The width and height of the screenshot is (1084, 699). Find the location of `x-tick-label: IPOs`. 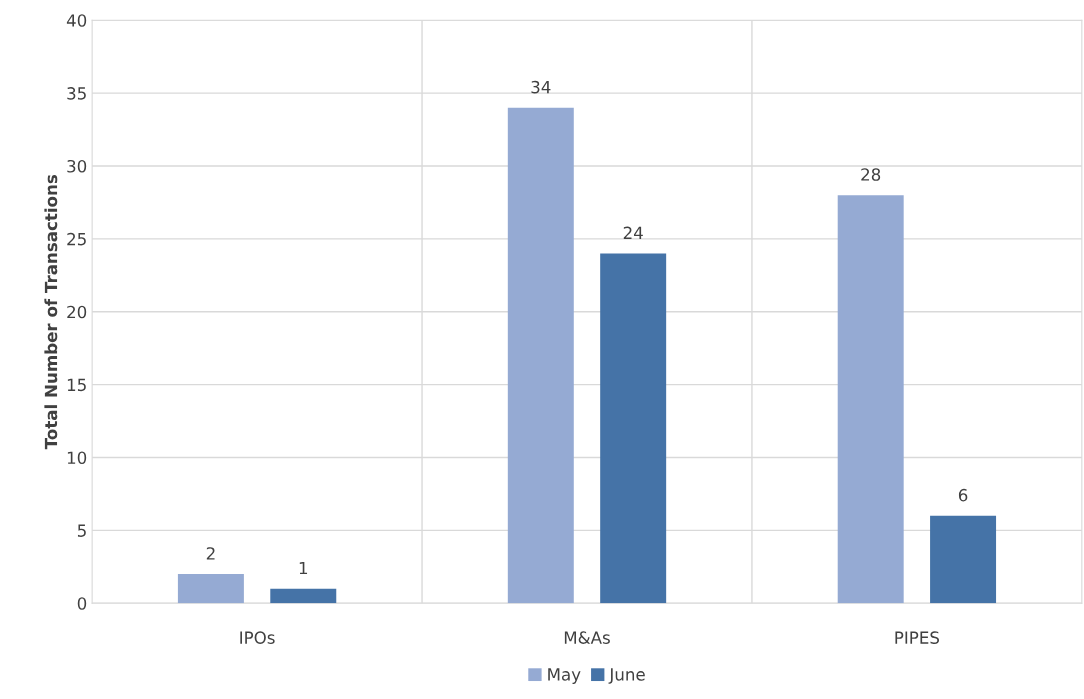

x-tick-label: IPOs is located at coordinates (257, 637).